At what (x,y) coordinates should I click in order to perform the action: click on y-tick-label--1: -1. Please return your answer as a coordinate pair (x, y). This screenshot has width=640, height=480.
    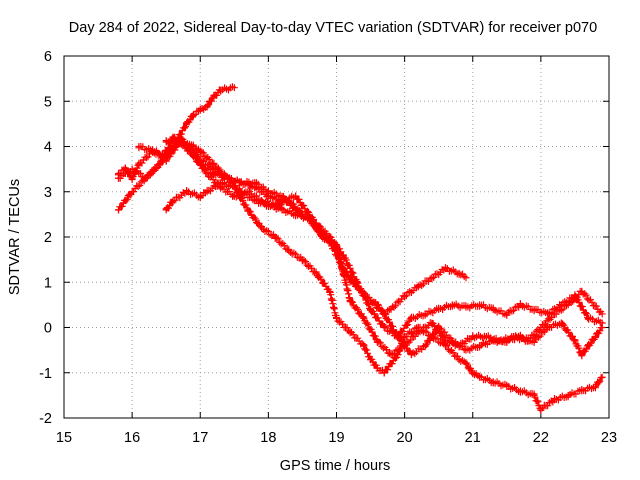
    Looking at the image, I should click on (45, 374).